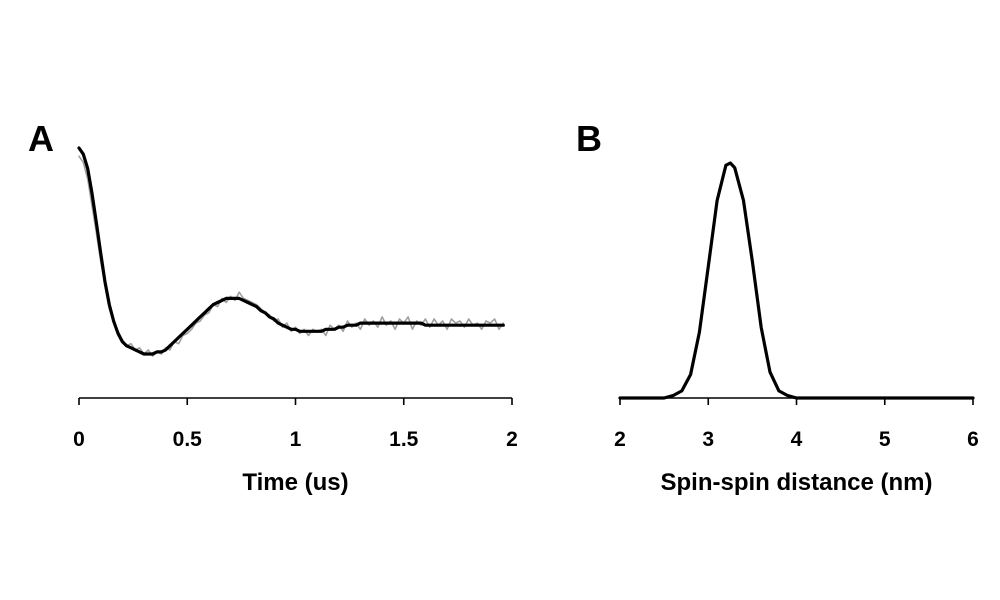  What do you see at coordinates (885, 439) in the screenshot?
I see `panel-b-x-tick-label: 5` at bounding box center [885, 439].